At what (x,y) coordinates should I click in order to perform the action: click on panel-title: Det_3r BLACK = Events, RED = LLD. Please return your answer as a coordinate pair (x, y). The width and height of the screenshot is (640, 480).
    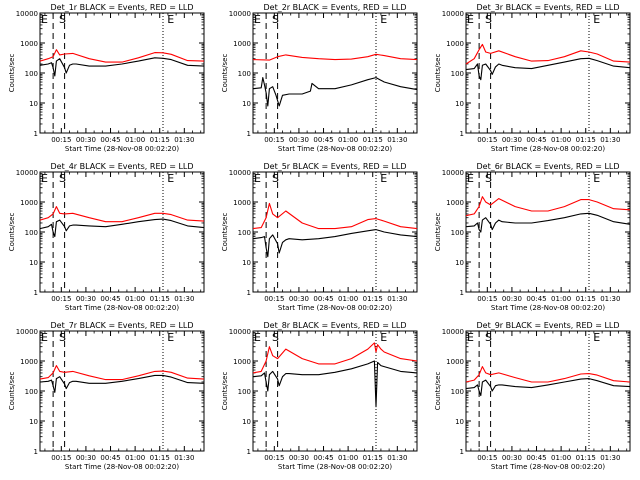
    Looking at the image, I should click on (547, 7).